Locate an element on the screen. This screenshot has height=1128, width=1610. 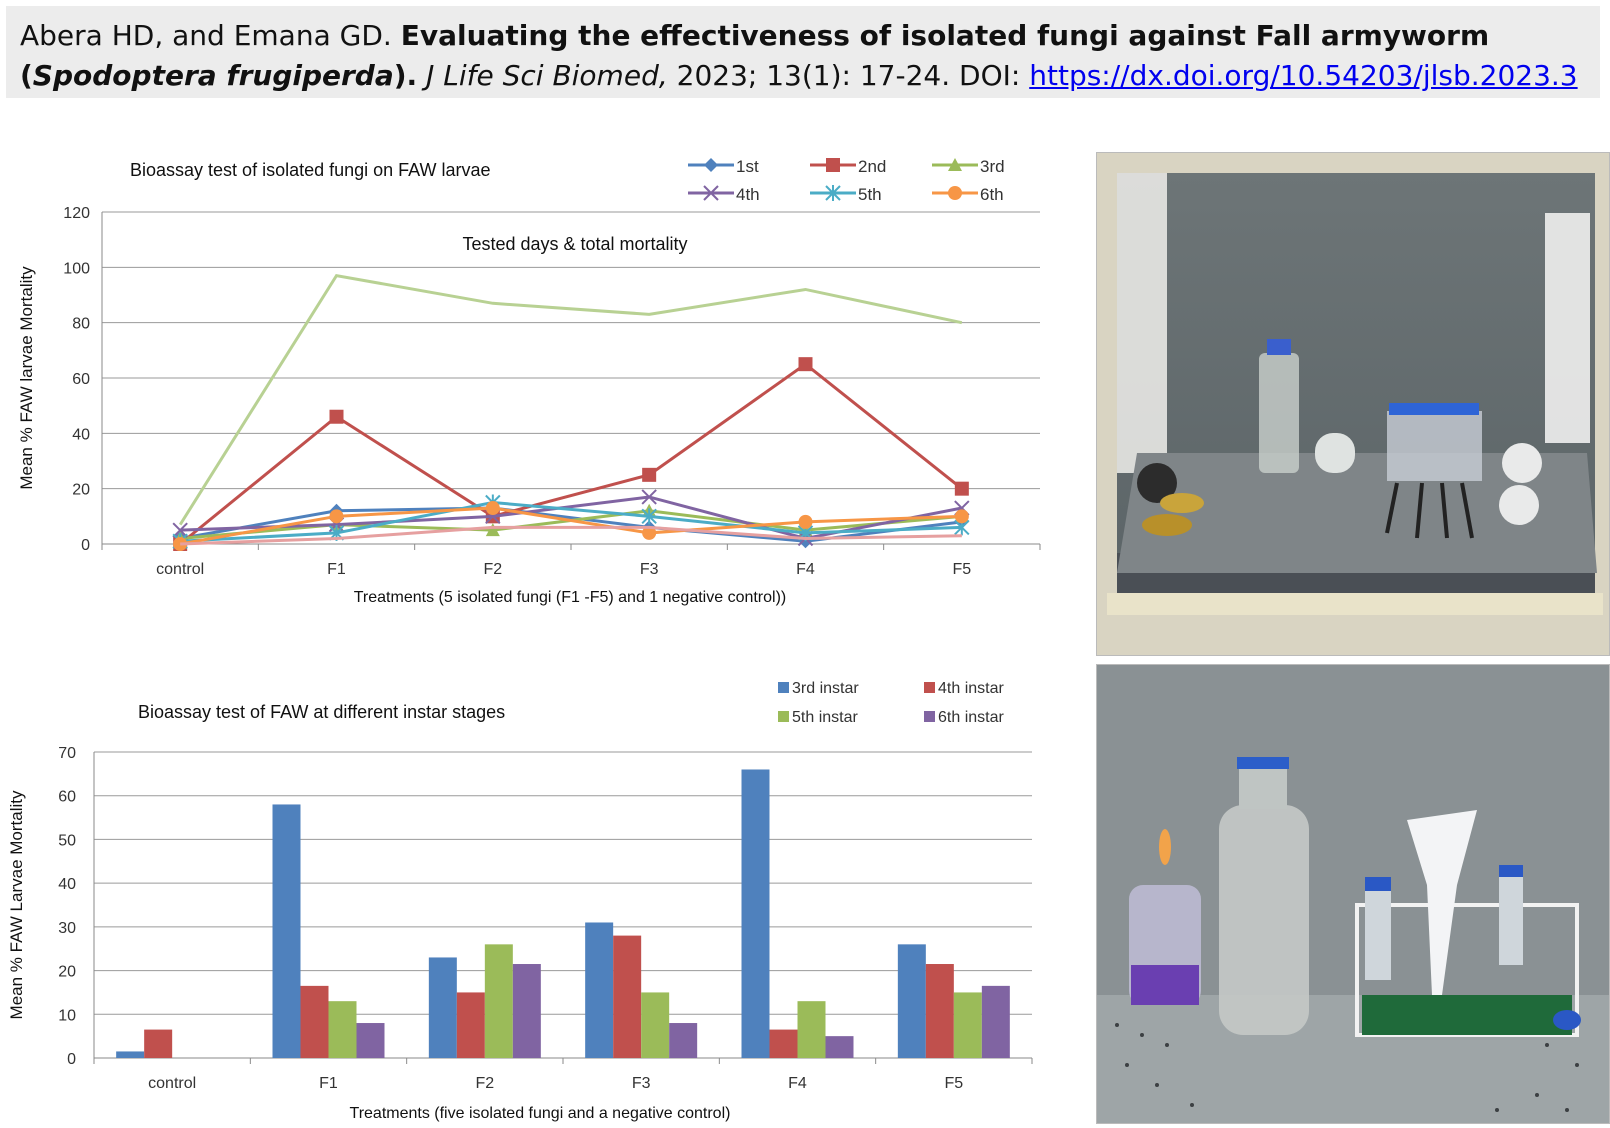
legend-label: 3rd instar is located at coordinates (825, 688).